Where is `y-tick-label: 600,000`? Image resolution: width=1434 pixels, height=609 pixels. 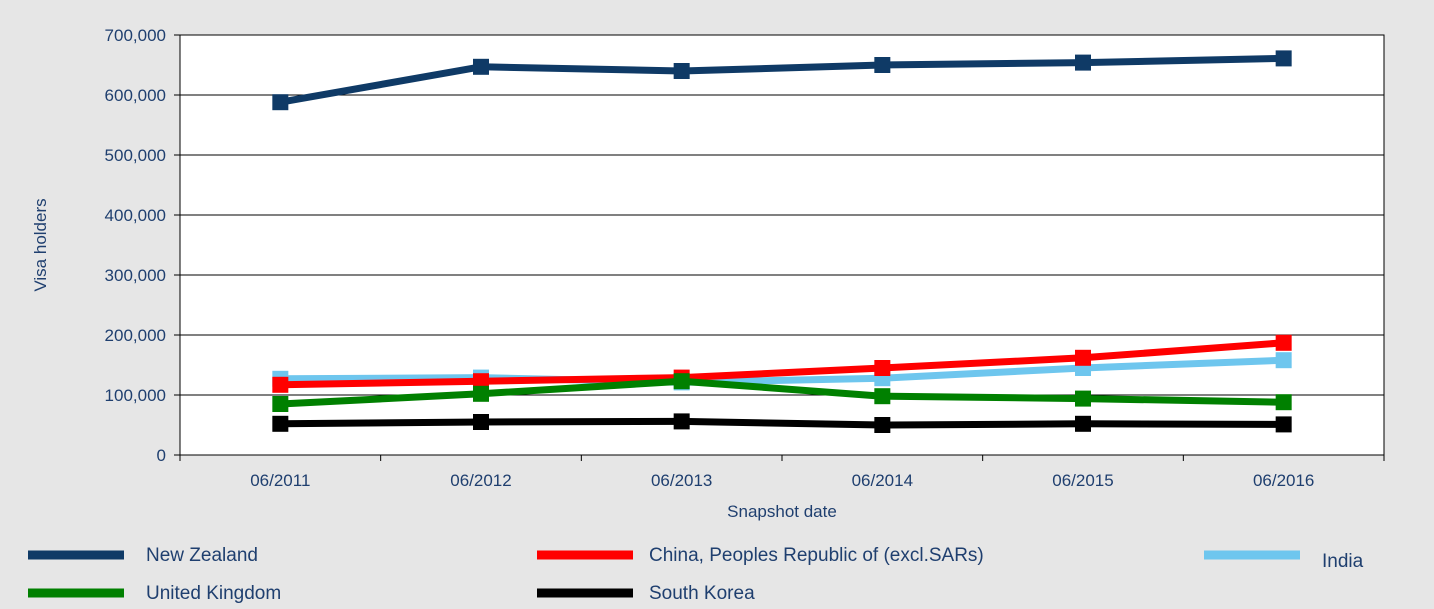 y-tick-label: 600,000 is located at coordinates (135, 95).